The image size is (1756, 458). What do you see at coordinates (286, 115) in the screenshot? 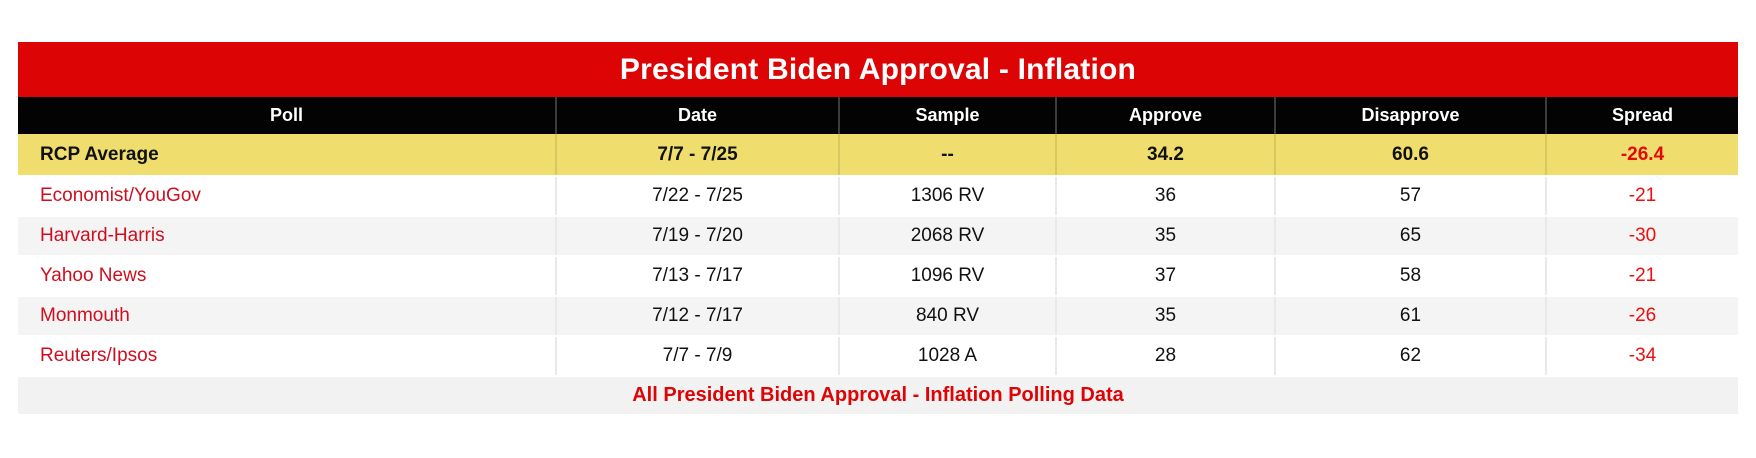
I see `column-header-poll: Poll` at bounding box center [286, 115].